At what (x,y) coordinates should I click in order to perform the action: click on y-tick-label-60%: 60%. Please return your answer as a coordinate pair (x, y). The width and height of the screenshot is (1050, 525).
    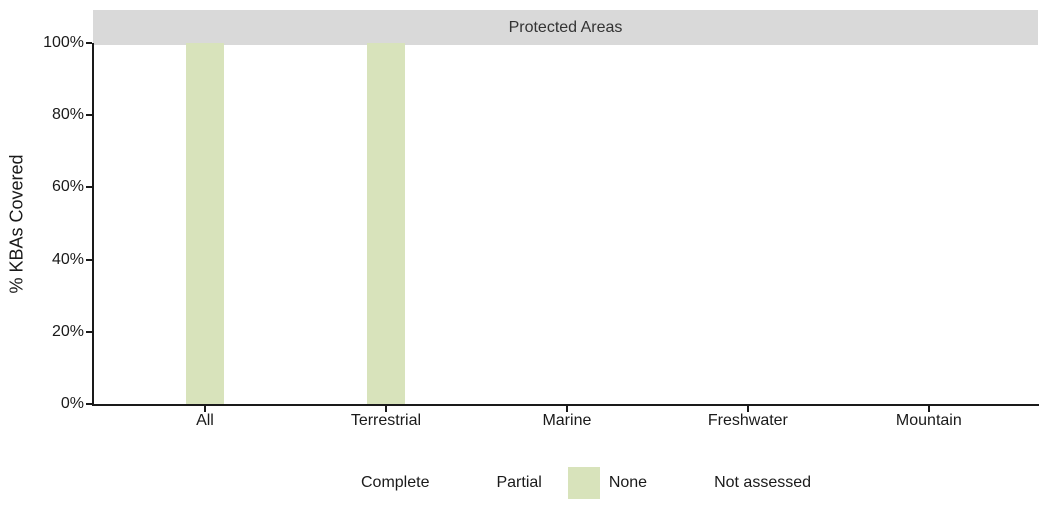
    Looking at the image, I should click on (67, 187).